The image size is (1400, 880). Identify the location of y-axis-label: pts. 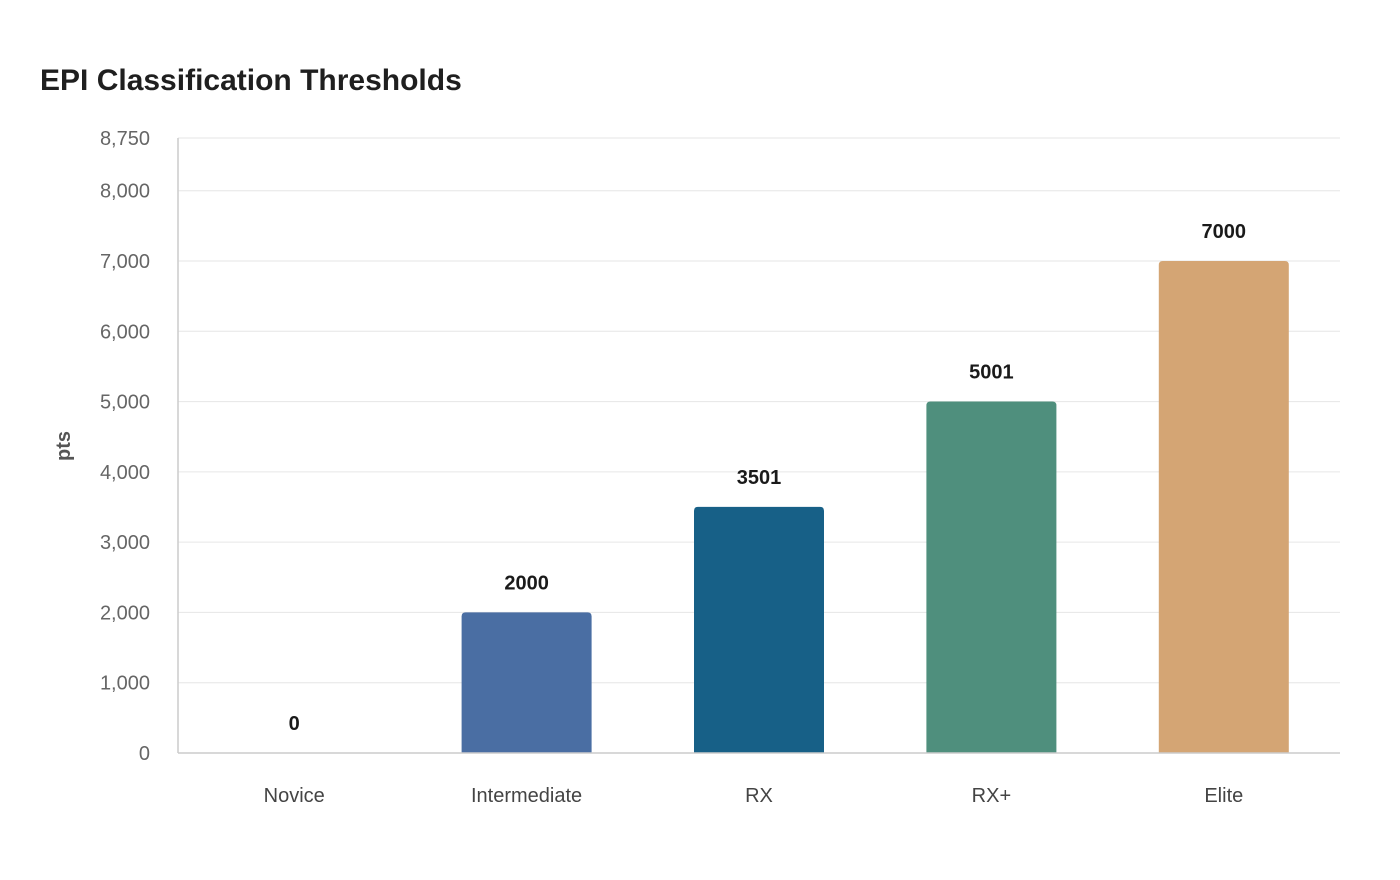
(64, 446).